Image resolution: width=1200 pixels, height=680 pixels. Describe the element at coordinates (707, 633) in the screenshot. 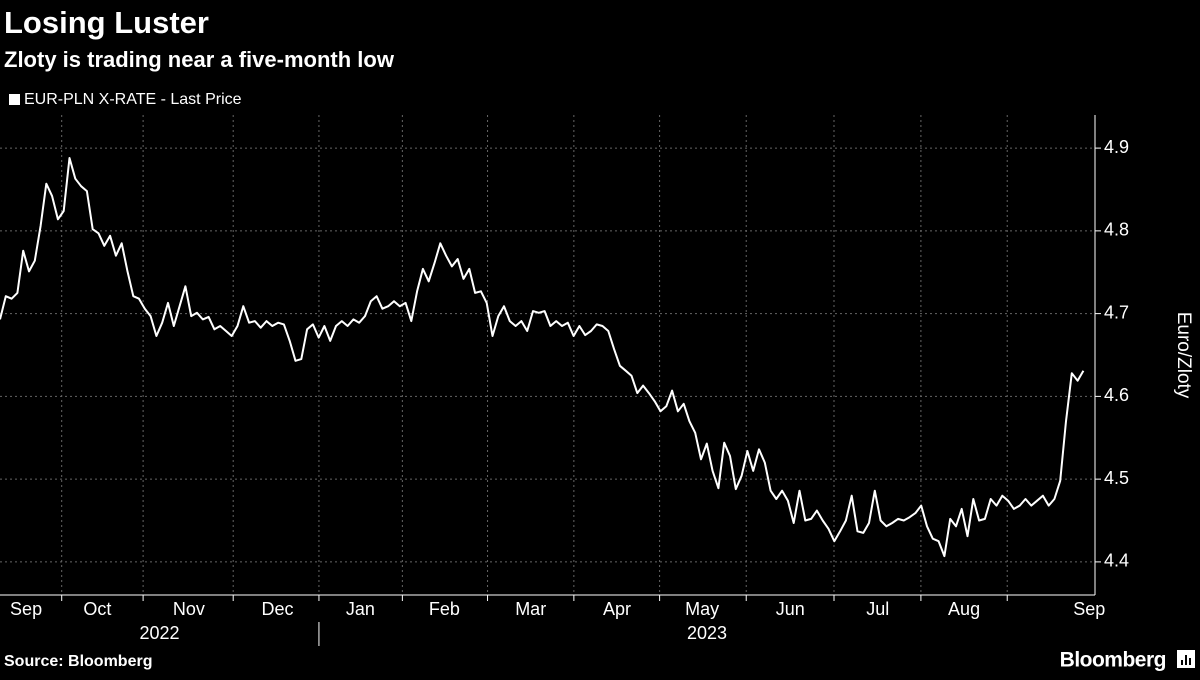

I see `x-group-label: 2023` at that location.